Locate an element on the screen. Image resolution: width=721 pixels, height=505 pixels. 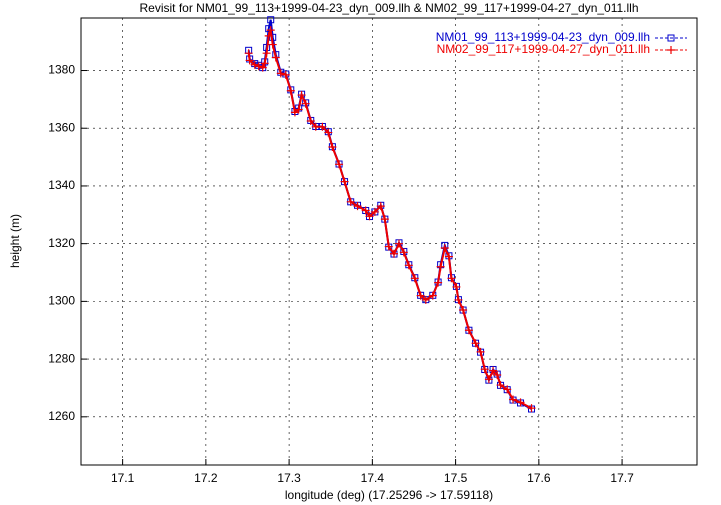
y-tick-label: 1320 is located at coordinates (61, 243).